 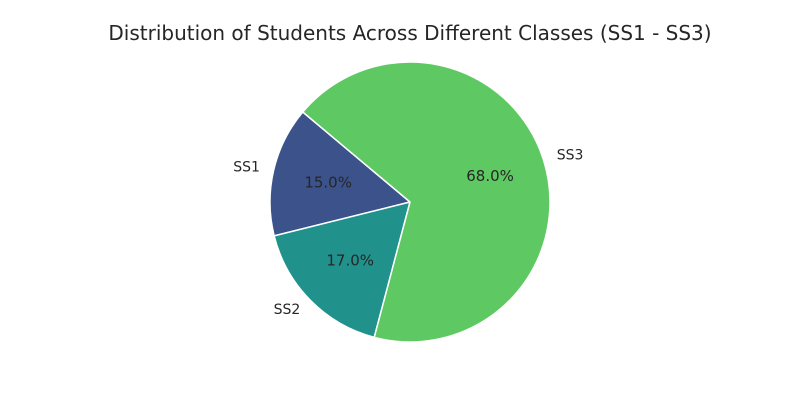 What do you see at coordinates (246, 167) in the screenshot?
I see `slice-label-ss1: SS1` at bounding box center [246, 167].